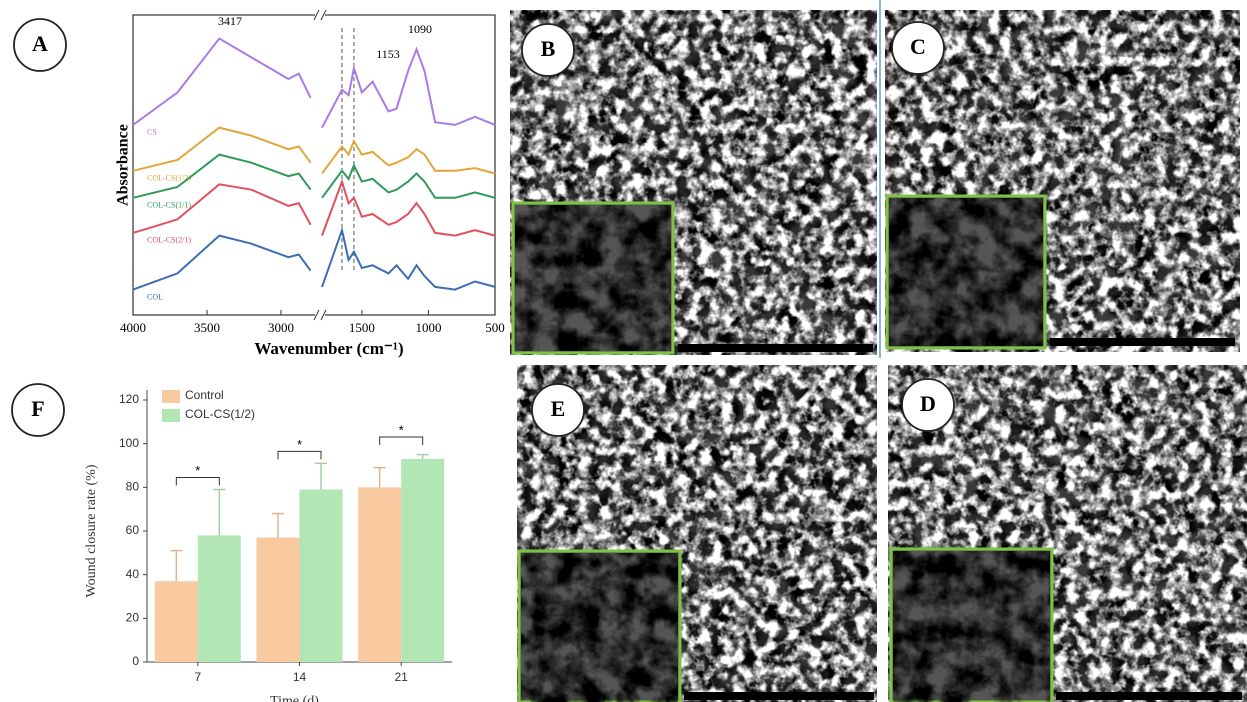 The width and height of the screenshot is (1247, 702). What do you see at coordinates (152, 132) in the screenshot?
I see `series-label: CS` at bounding box center [152, 132].